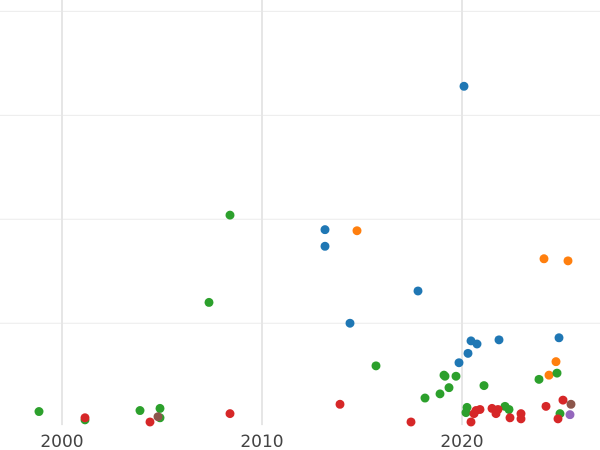 Image resolution: width=600 pixels, height=450 pixels. What do you see at coordinates (61, 441) in the screenshot?
I see `x-tick-label: 2000` at bounding box center [61, 441].